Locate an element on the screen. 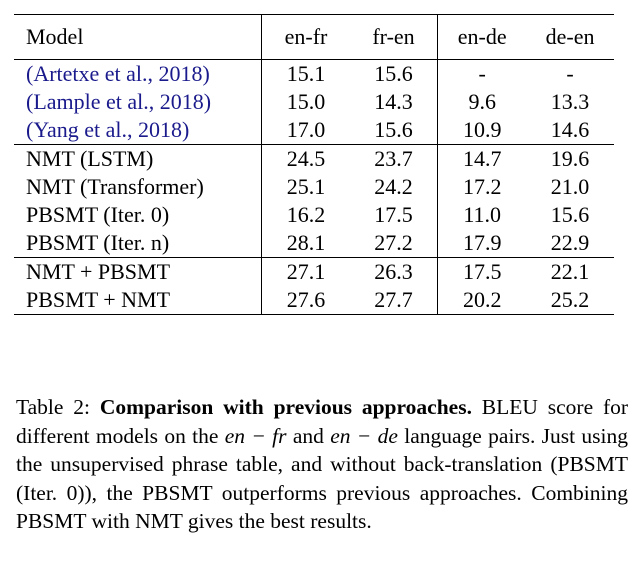 The height and width of the screenshot is (570, 642). caption-text-2: and is located at coordinates (308, 435).